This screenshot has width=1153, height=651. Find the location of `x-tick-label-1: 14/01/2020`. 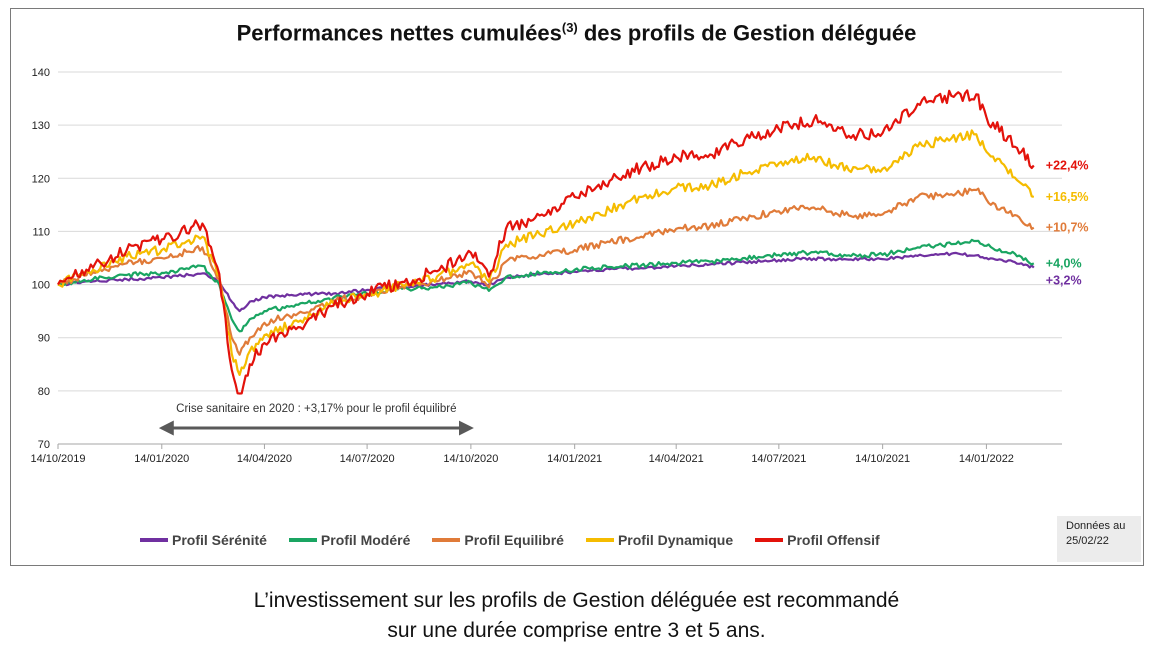

x-tick-label-1: 14/01/2020 is located at coordinates (161, 459).